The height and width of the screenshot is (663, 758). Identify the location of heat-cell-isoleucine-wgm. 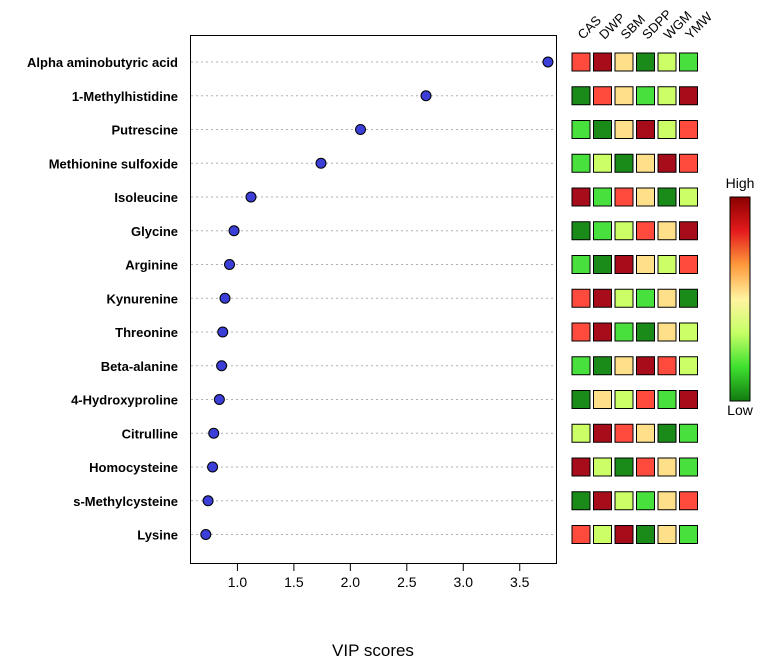
(667, 197).